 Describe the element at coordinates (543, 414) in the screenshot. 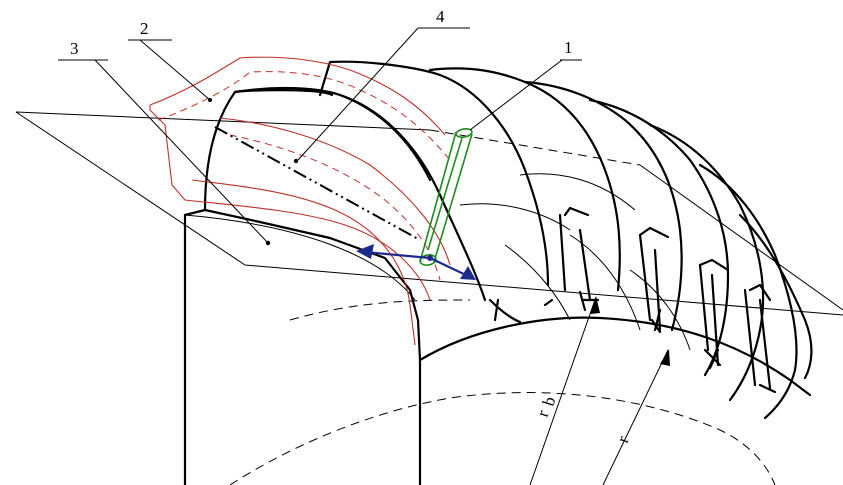

I see `label-rb: r` at that location.